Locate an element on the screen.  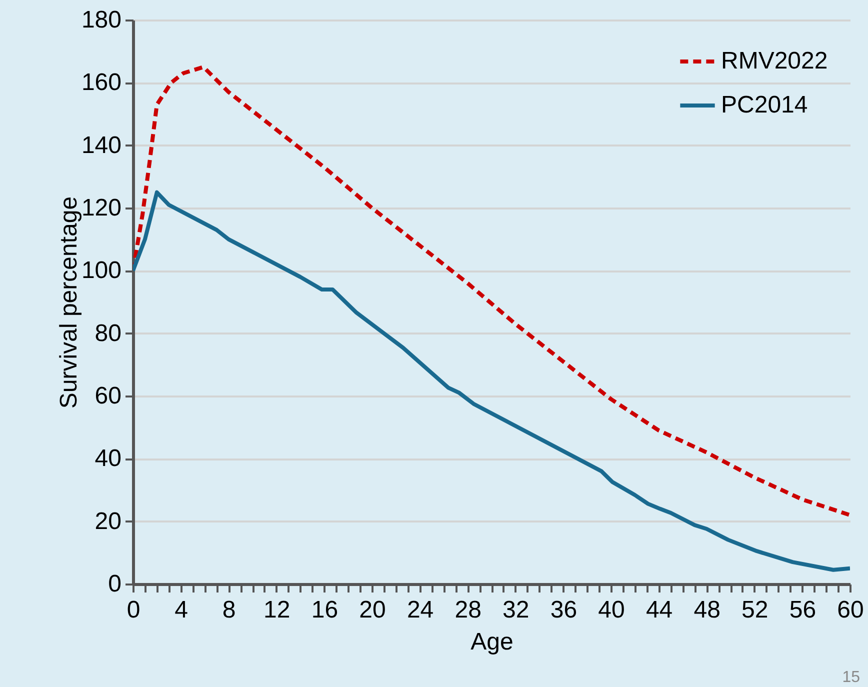
x-tick-label: 24 is located at coordinates (420, 610).